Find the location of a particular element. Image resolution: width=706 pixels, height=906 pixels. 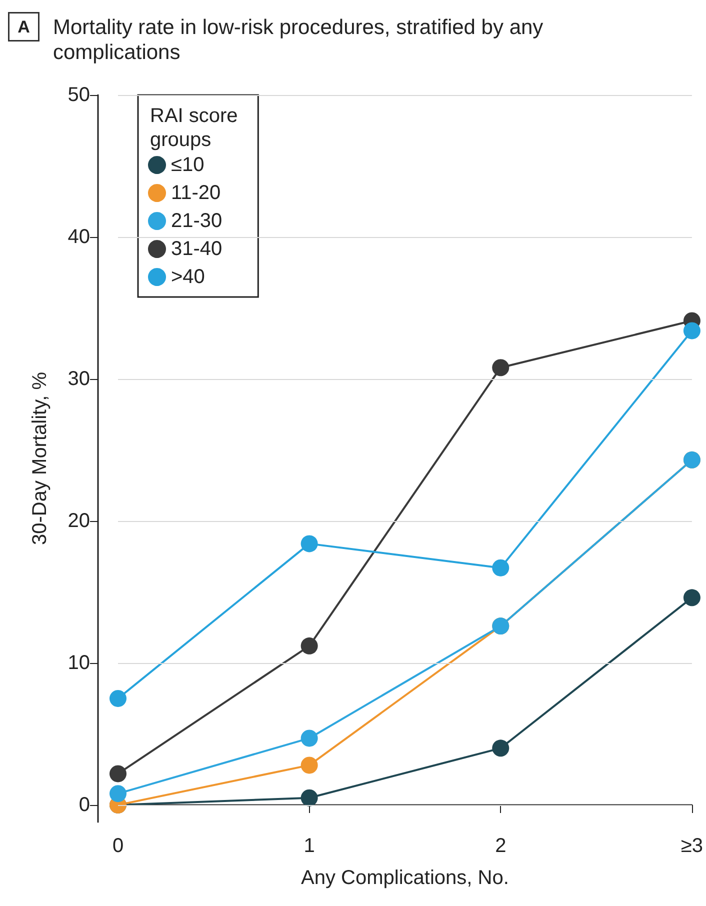

x-tick-label: 1 is located at coordinates (309, 846).